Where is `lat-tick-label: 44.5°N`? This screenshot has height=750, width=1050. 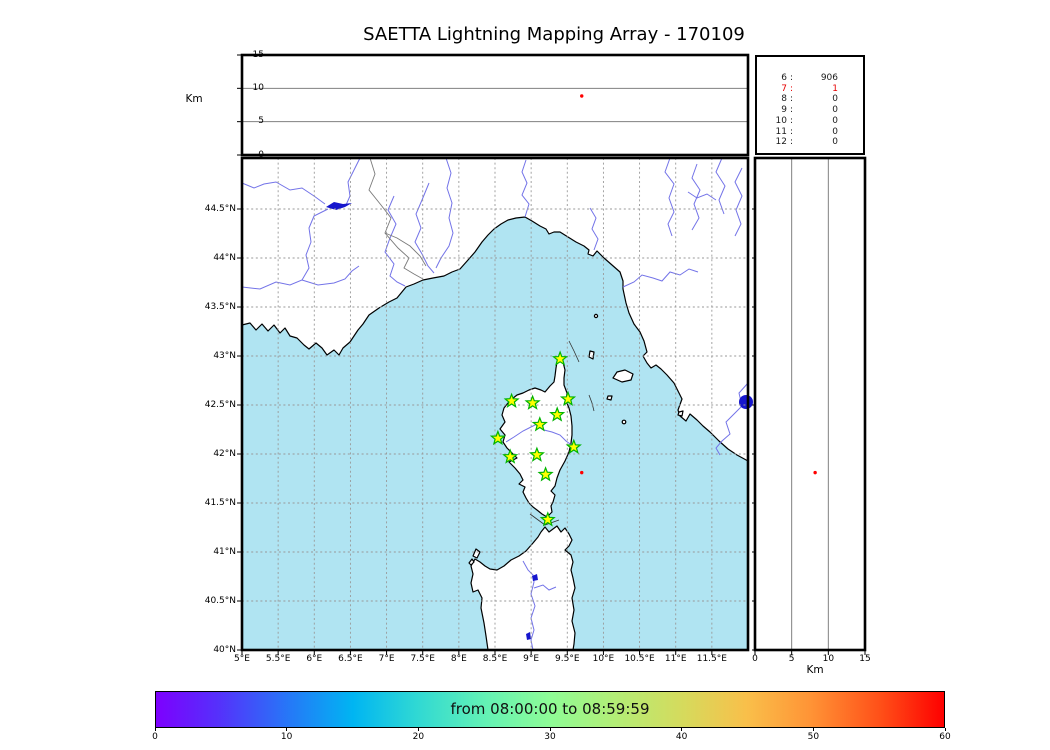
lat-tick-label: 44.5°N is located at coordinates (220, 208).